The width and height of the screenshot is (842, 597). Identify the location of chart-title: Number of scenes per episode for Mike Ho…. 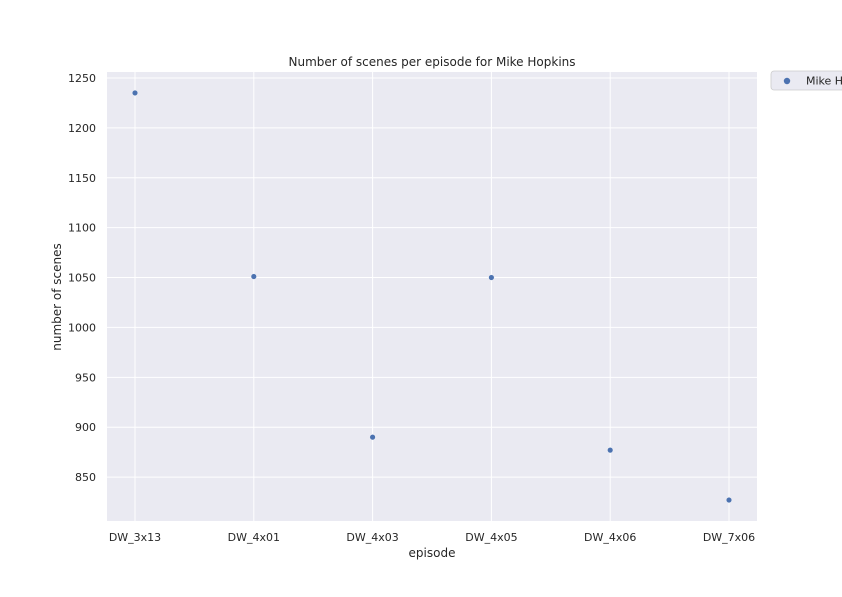
(431, 62).